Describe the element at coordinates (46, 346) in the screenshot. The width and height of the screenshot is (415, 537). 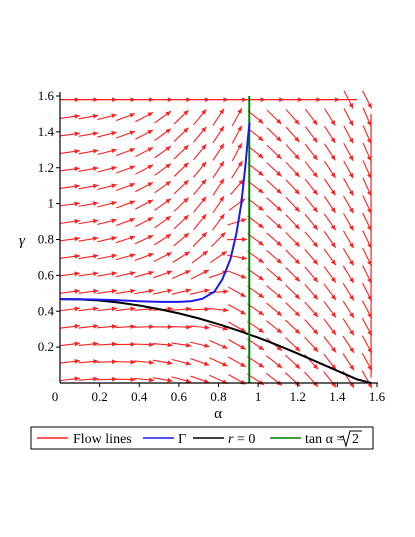
I see `y-tick-label-0: 0.2` at that location.